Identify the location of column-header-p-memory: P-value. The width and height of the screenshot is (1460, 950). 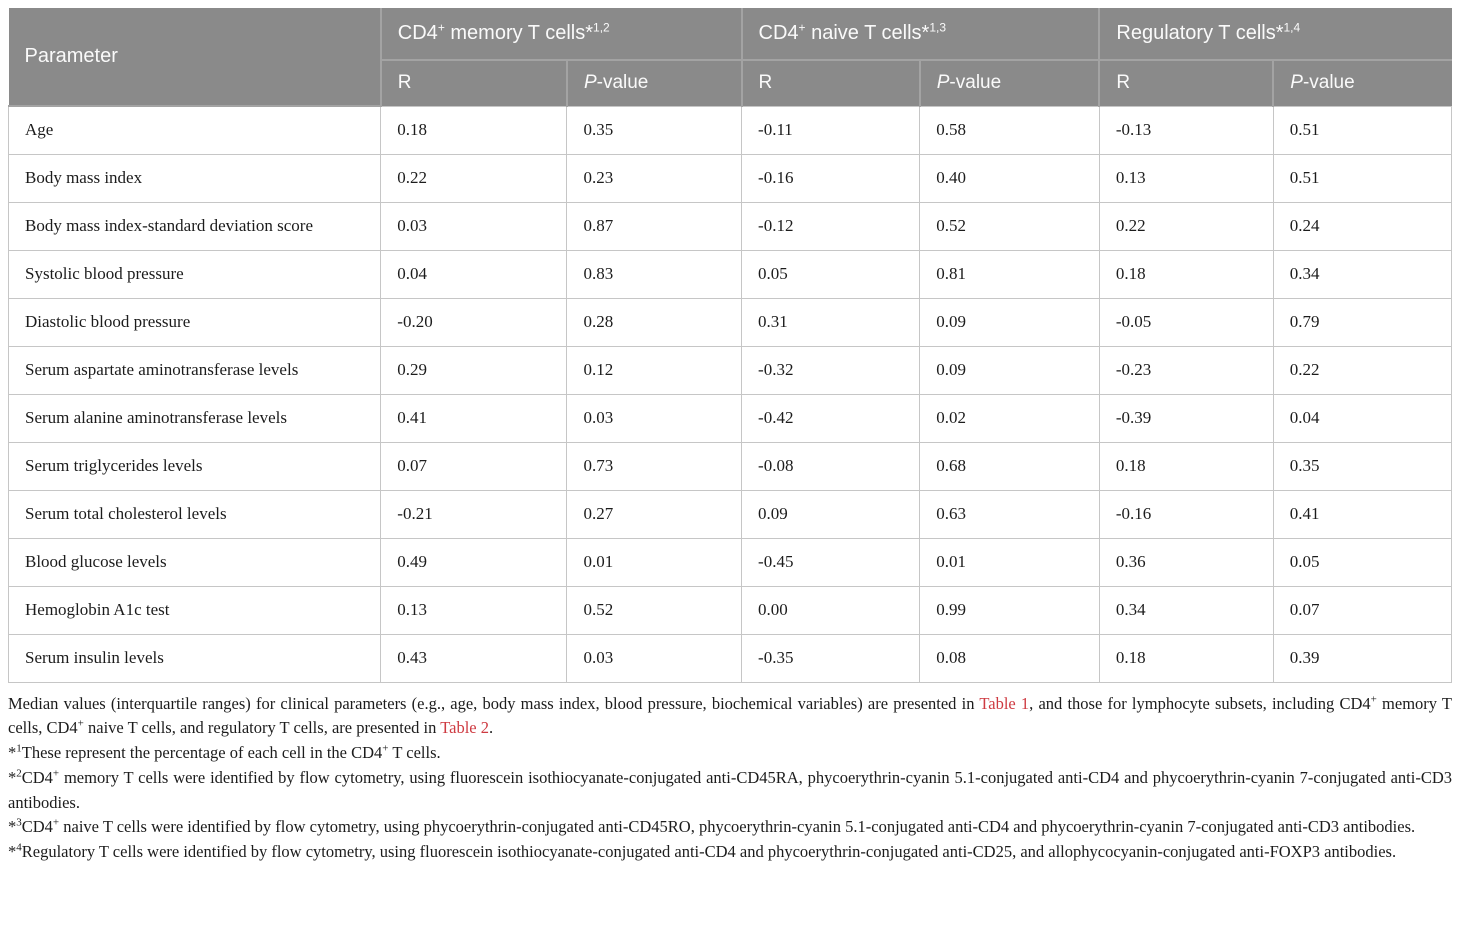
(654, 82).